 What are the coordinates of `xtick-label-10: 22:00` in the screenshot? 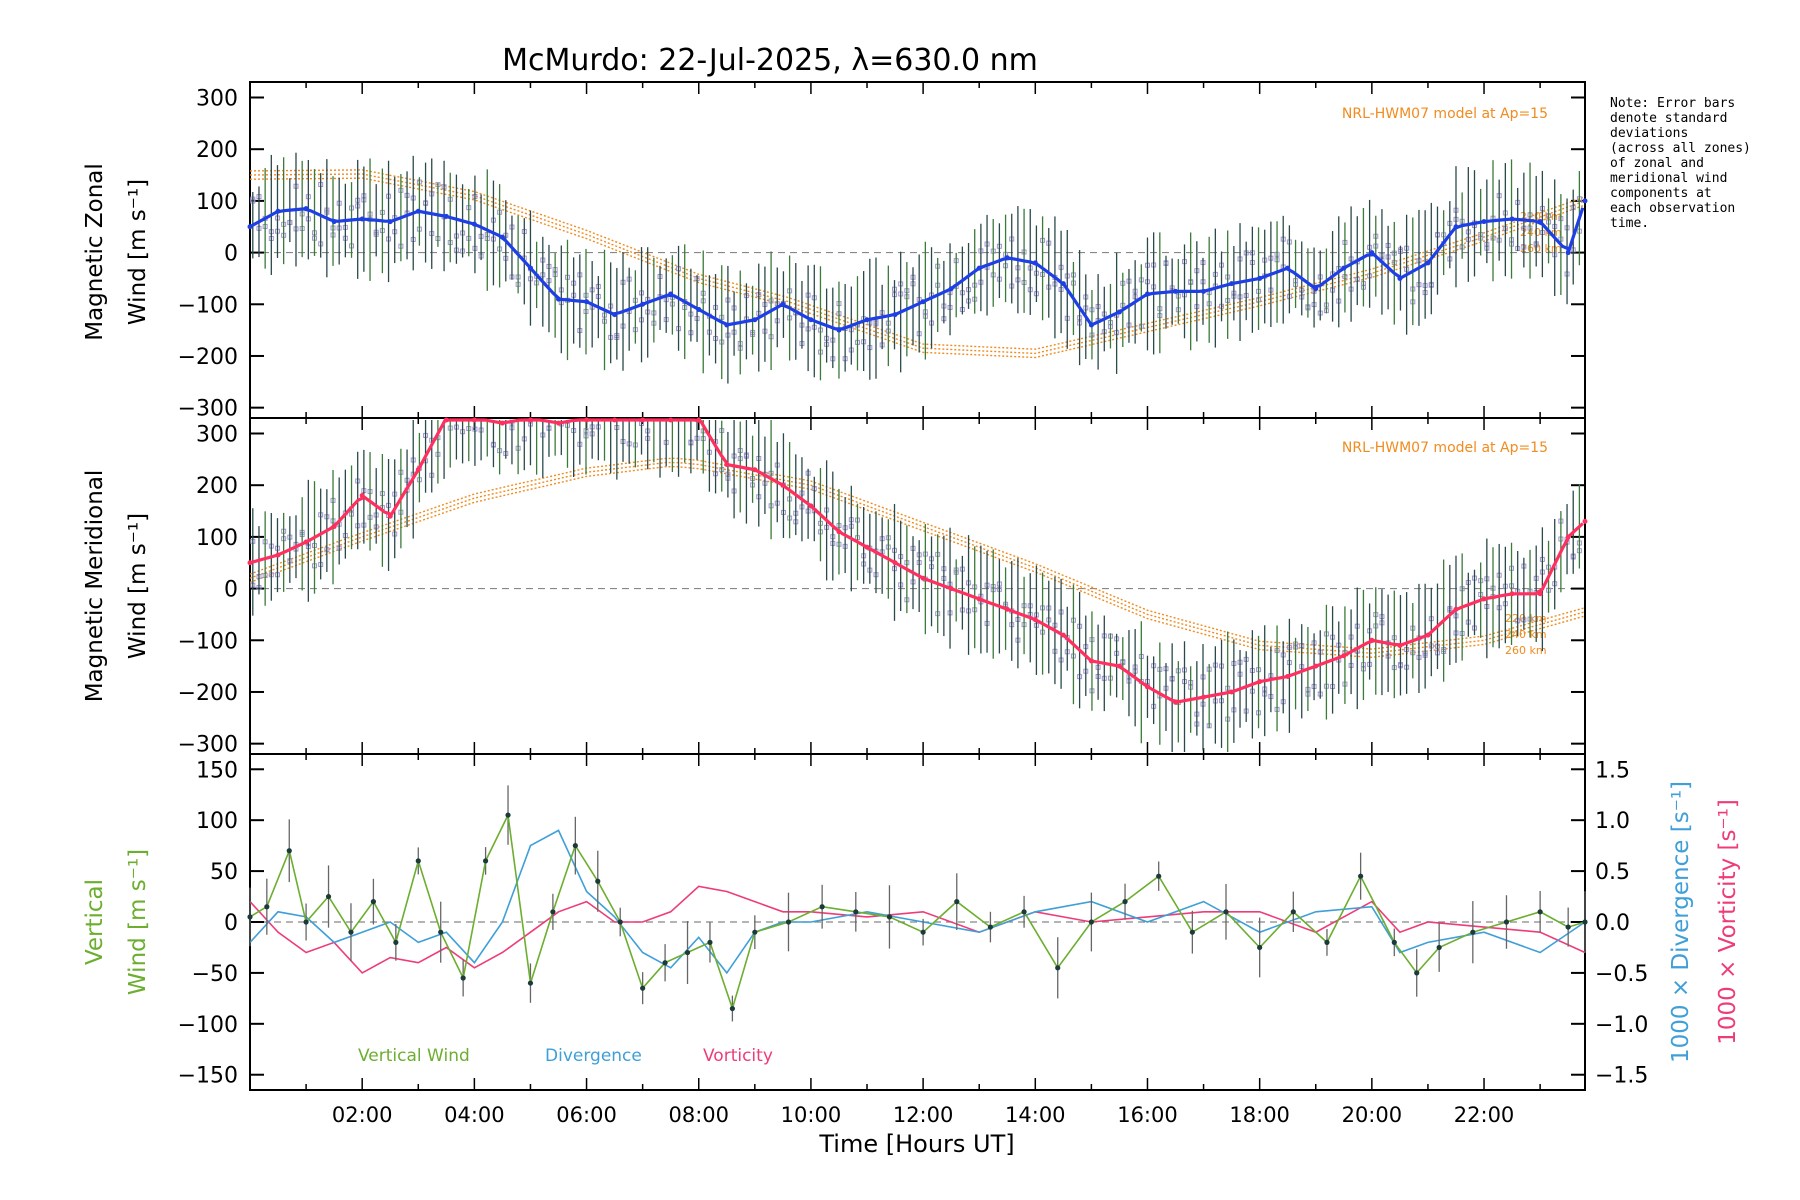 It's located at (1484, 1115).